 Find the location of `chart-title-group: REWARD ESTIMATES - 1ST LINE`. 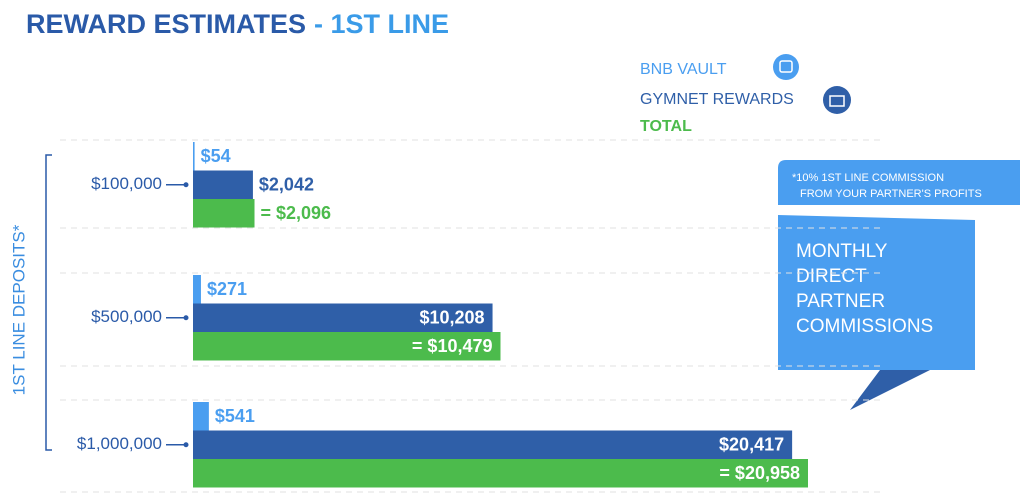

chart-title-group: REWARD ESTIMATES - 1ST LINE is located at coordinates (237, 24).